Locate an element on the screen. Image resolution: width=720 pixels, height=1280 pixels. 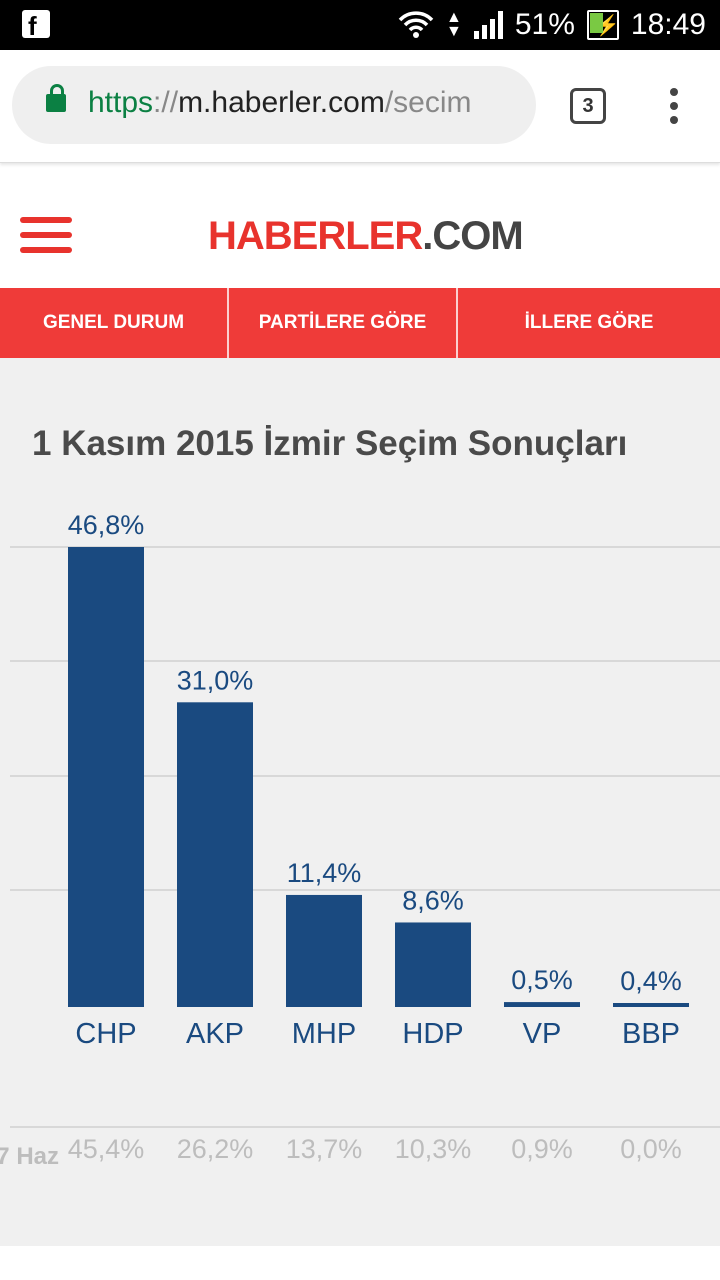
browser-toolbar: https://m.haberler.com/secim 3 is located at coordinates (360, 106).